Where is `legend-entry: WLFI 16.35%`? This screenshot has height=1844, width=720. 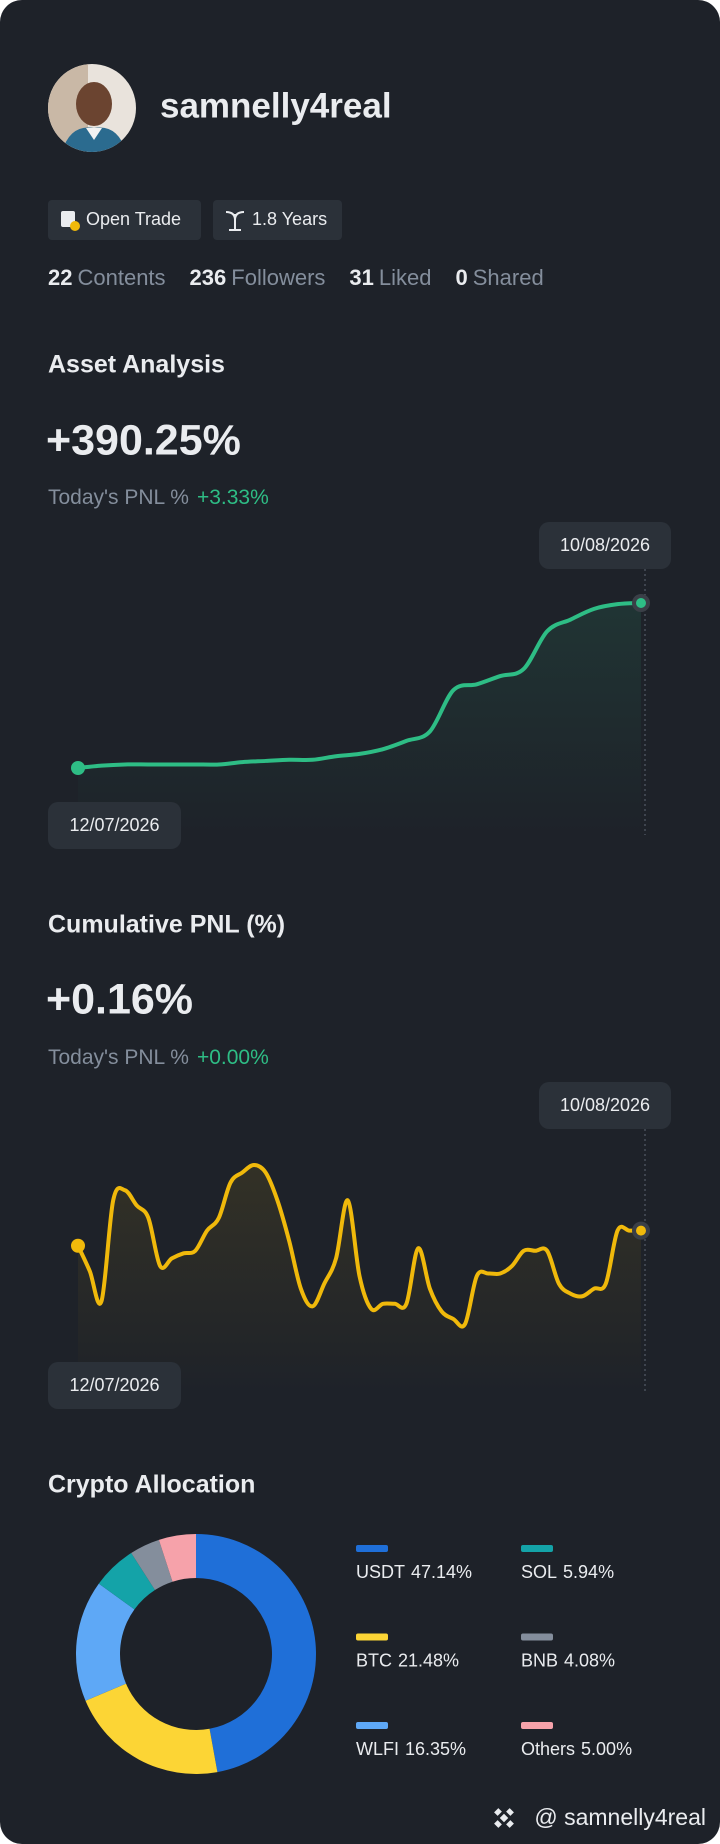
legend-entry: WLFI 16.35% is located at coordinates (411, 1749).